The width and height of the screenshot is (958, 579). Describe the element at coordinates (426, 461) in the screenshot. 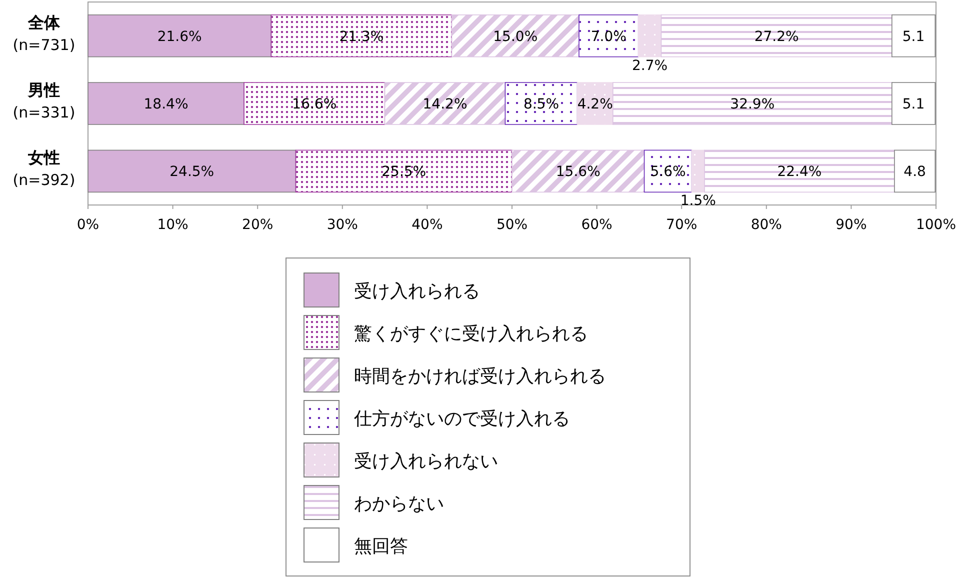

I see `legend-label: 受け入れられない` at that location.